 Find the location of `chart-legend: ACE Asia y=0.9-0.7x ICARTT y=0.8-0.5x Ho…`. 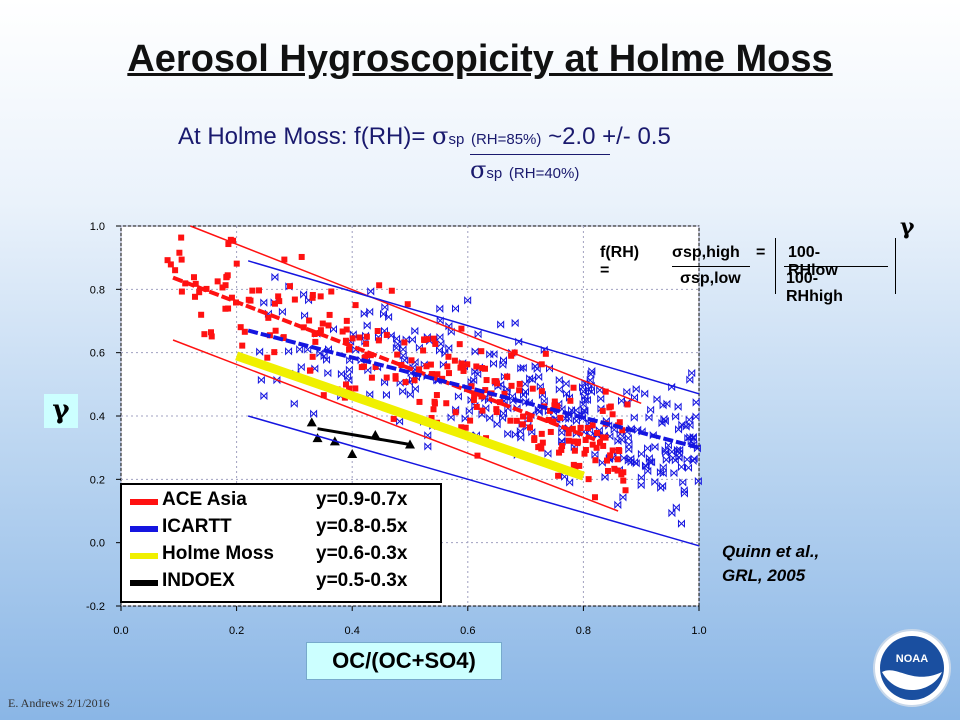

chart-legend: ACE Asia y=0.9-0.7x ICARTT y=0.8-0.5x Ho… is located at coordinates (281, 543).